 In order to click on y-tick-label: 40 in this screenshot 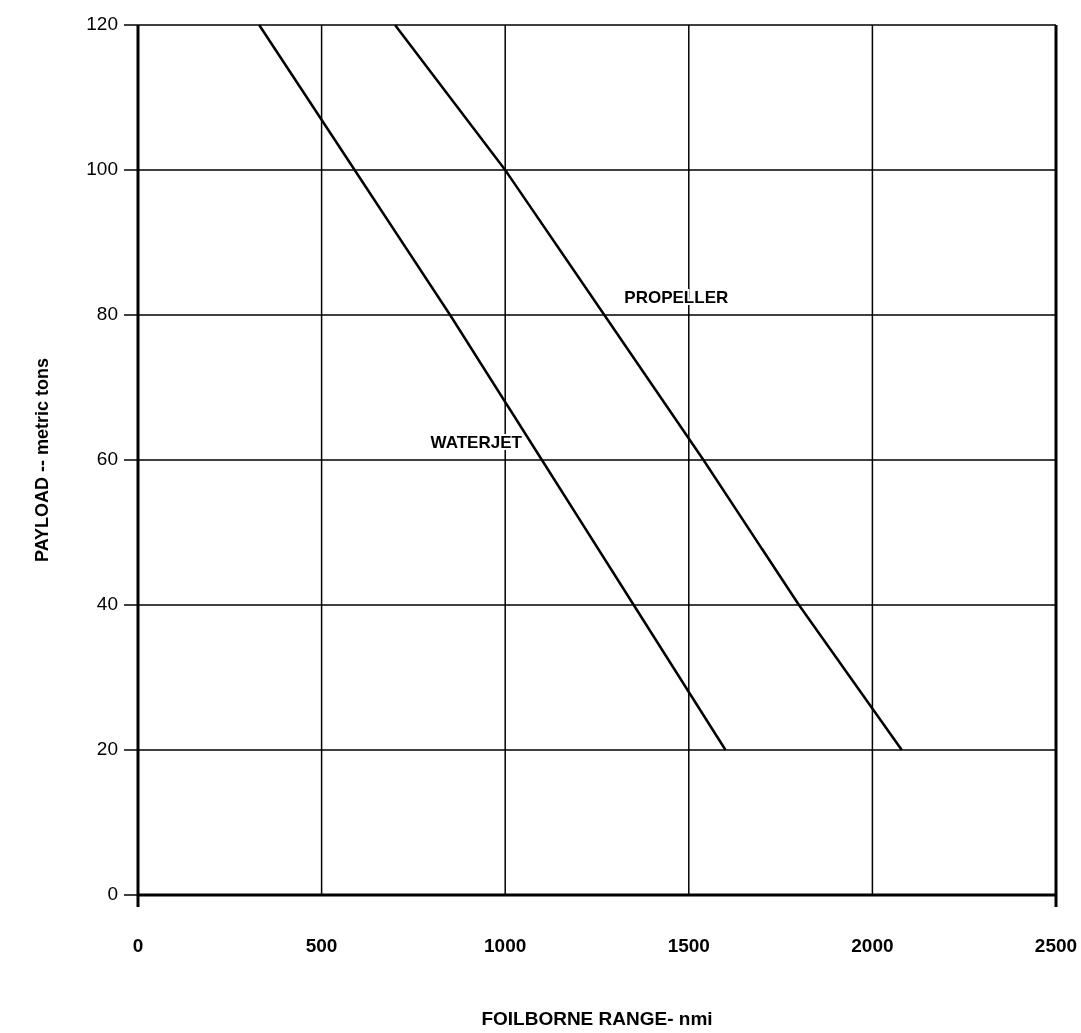, I will do `click(107, 604)`.